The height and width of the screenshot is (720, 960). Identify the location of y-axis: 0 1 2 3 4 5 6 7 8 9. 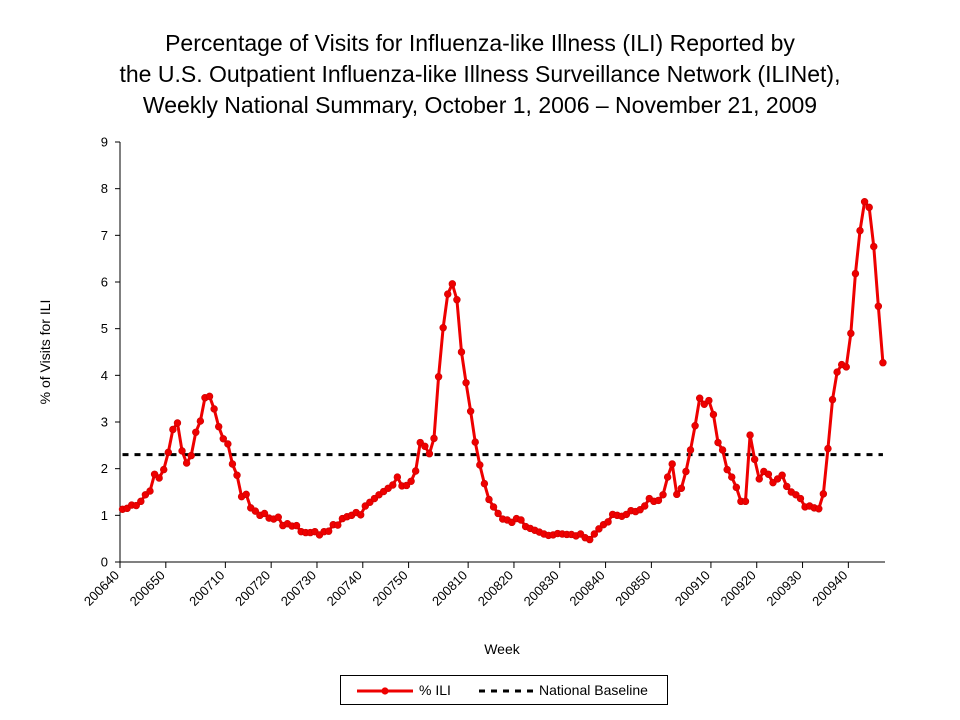
(111, 352).